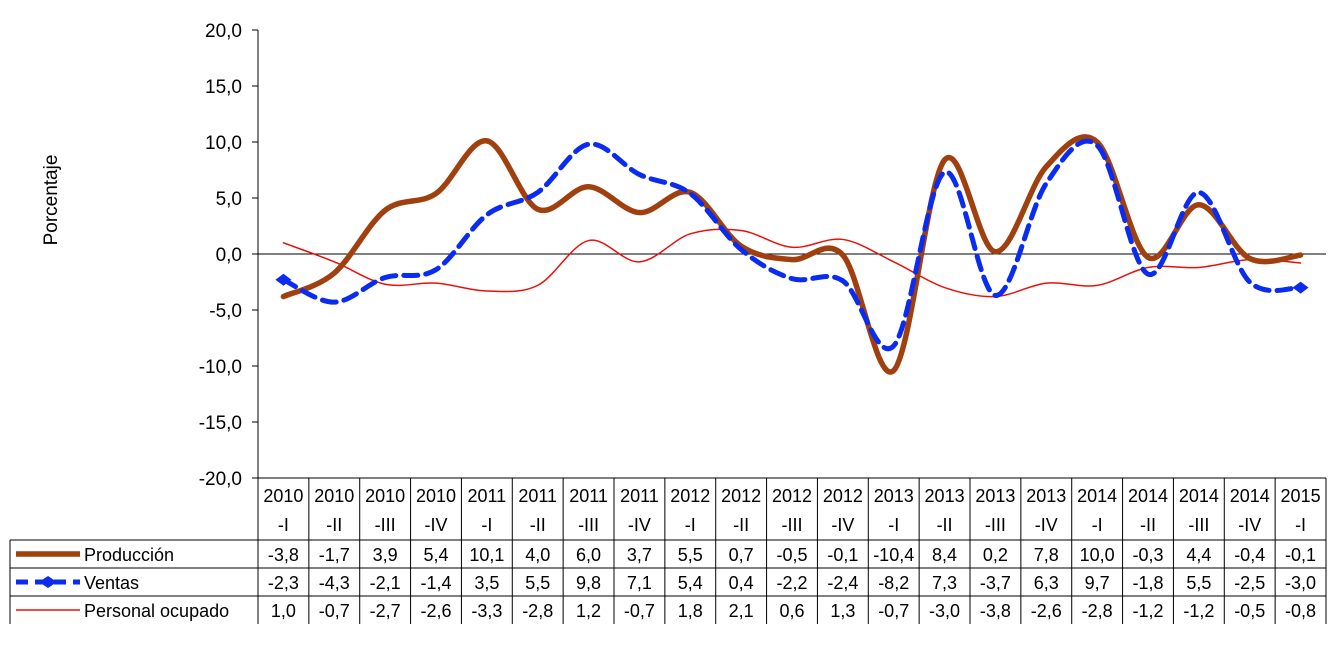  What do you see at coordinates (995, 555) in the screenshot?
I see `data-label: 0,2` at bounding box center [995, 555].